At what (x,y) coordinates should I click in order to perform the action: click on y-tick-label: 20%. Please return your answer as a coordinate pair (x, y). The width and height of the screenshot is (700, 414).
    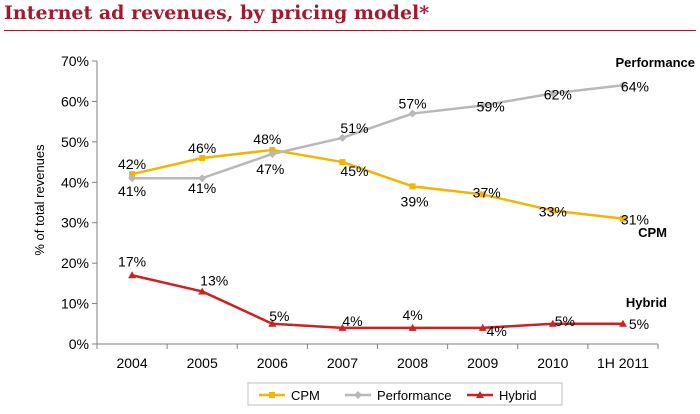
    Looking at the image, I should click on (75, 263).